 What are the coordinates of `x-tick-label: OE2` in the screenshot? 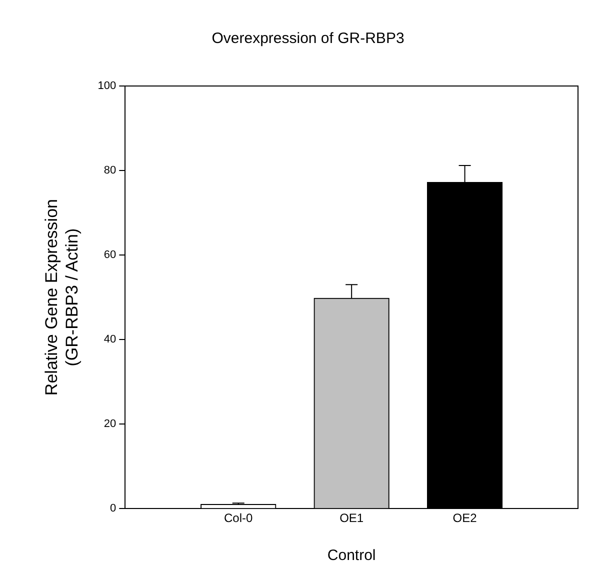 It's located at (465, 518).